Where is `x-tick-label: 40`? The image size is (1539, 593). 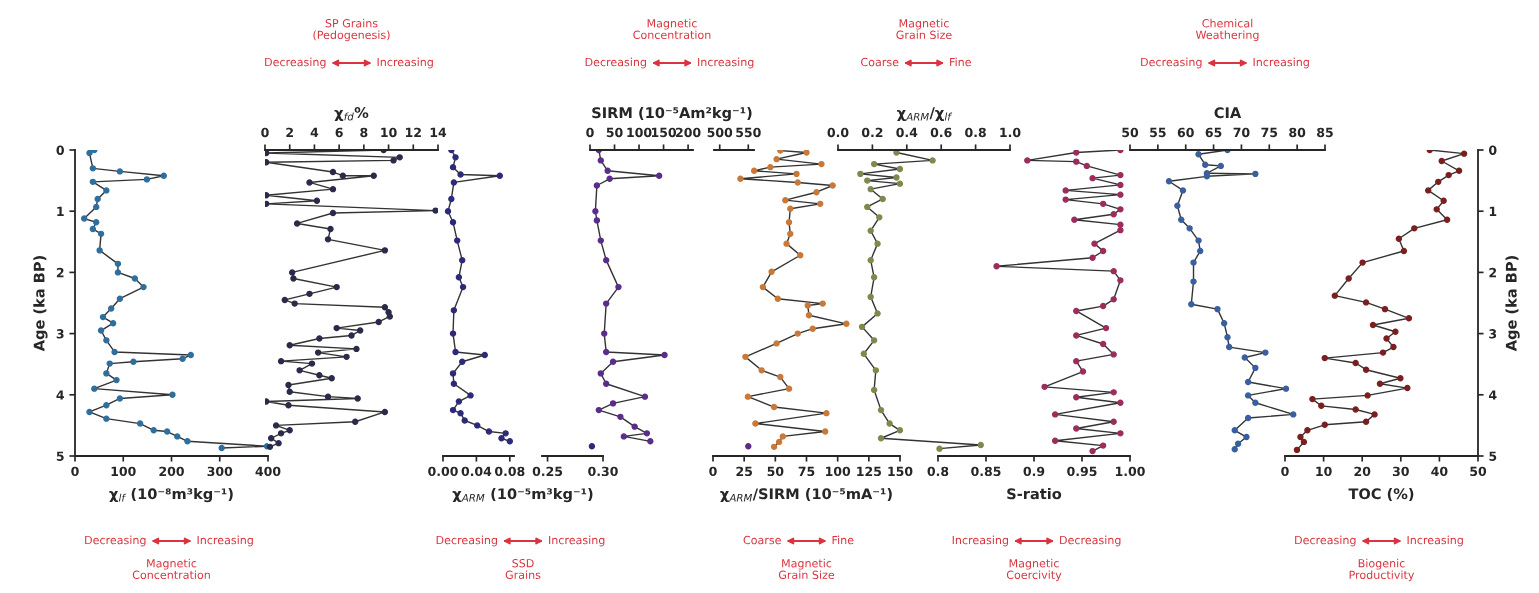 x-tick-label: 40 is located at coordinates (1439, 471).